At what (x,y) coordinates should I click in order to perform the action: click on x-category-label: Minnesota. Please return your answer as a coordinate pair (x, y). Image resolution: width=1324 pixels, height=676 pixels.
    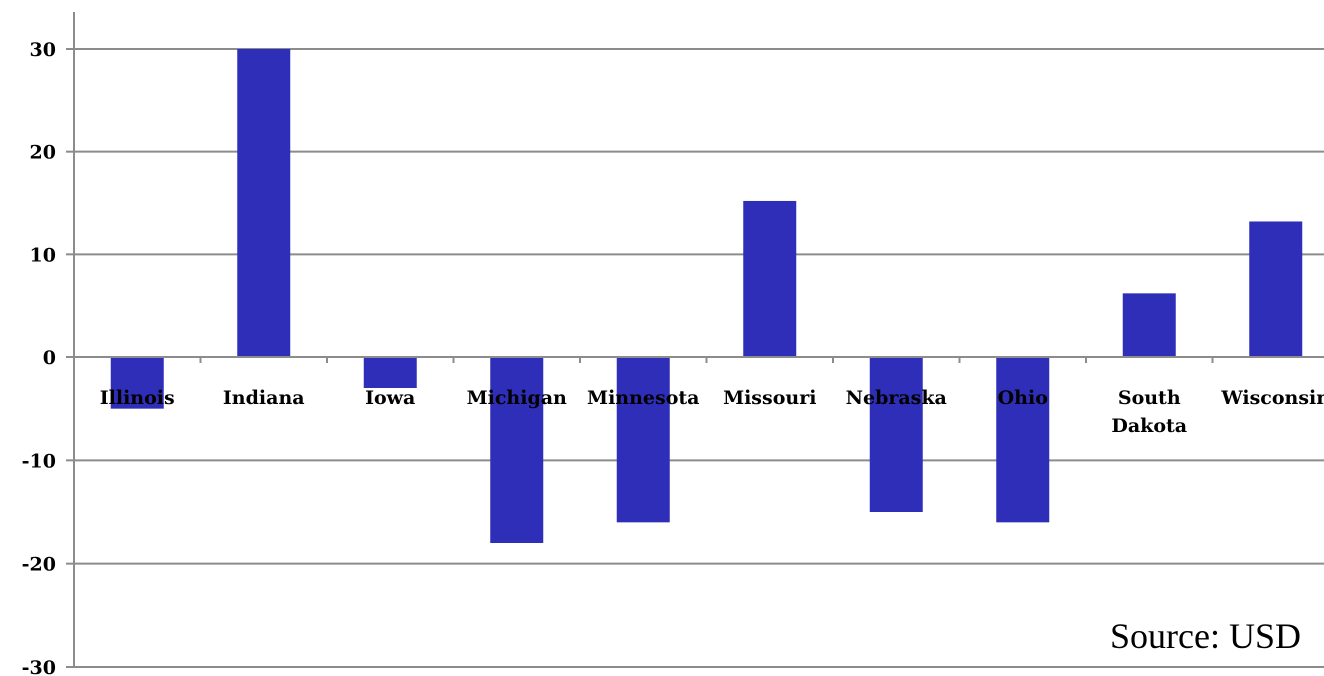
    Looking at the image, I should click on (643, 398).